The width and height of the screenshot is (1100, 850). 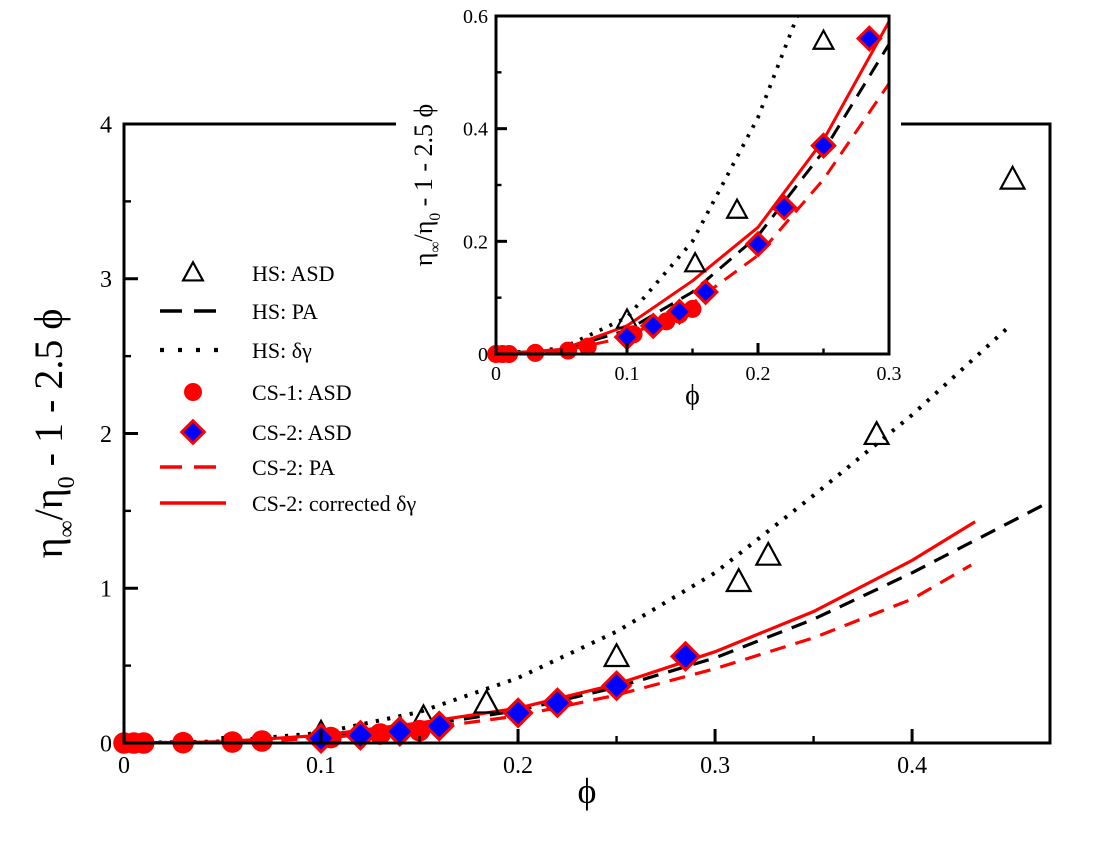 What do you see at coordinates (475, 242) in the screenshot?
I see `y-tick-label: 0.2` at bounding box center [475, 242].